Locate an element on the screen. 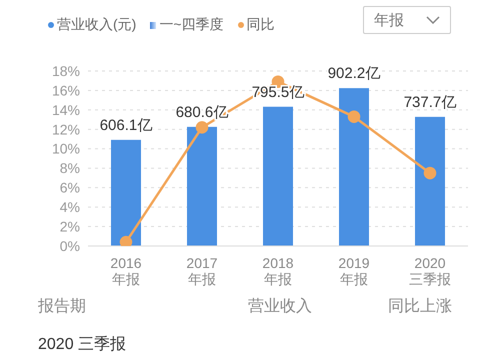  dropdown: 年报 is located at coordinates (407, 20).